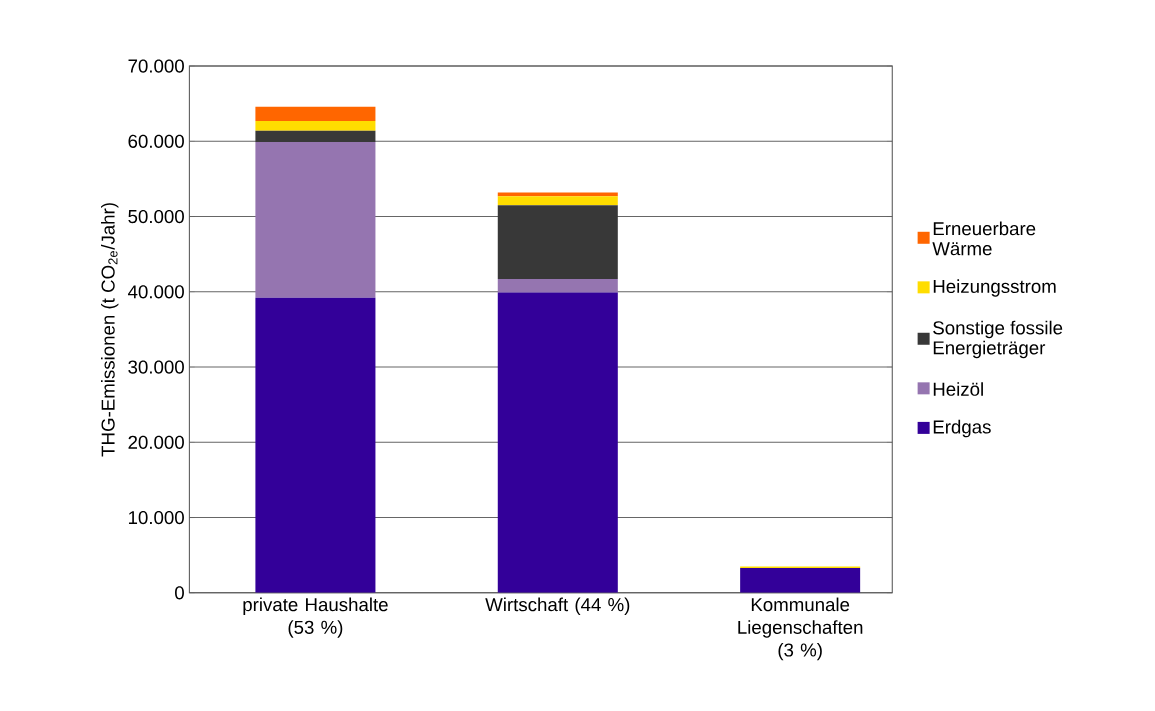 The height and width of the screenshot is (711, 1155). Describe the element at coordinates (156, 141) in the screenshot. I see `y-tick-label: 60.000` at that location.